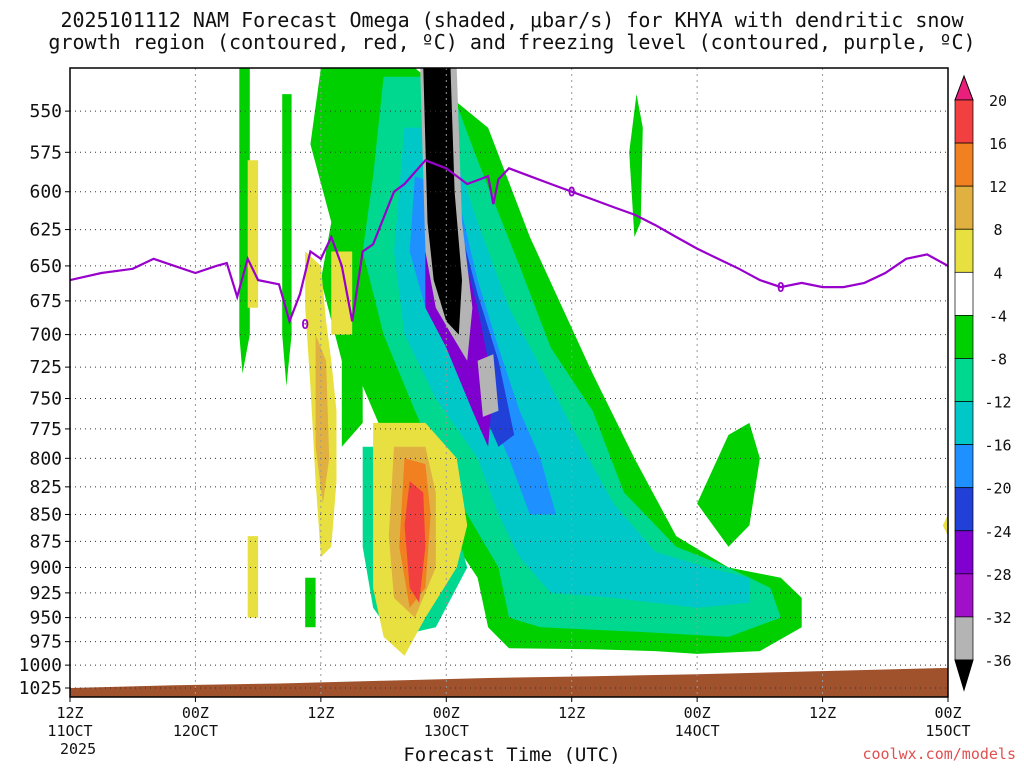 The height and width of the screenshot is (768, 1024). Describe the element at coordinates (697, 731) in the screenshot. I see `x-tick-date-60: 14OCT` at that location.